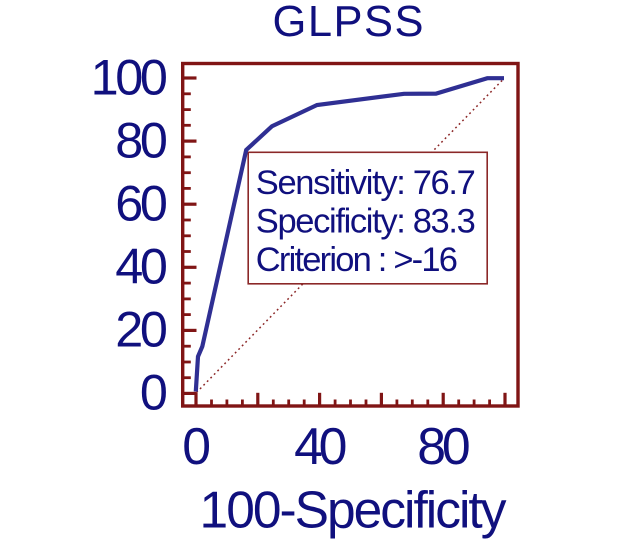  Describe the element at coordinates (353, 510) in the screenshot. I see `svg-text: 100-Specificity` at that location.